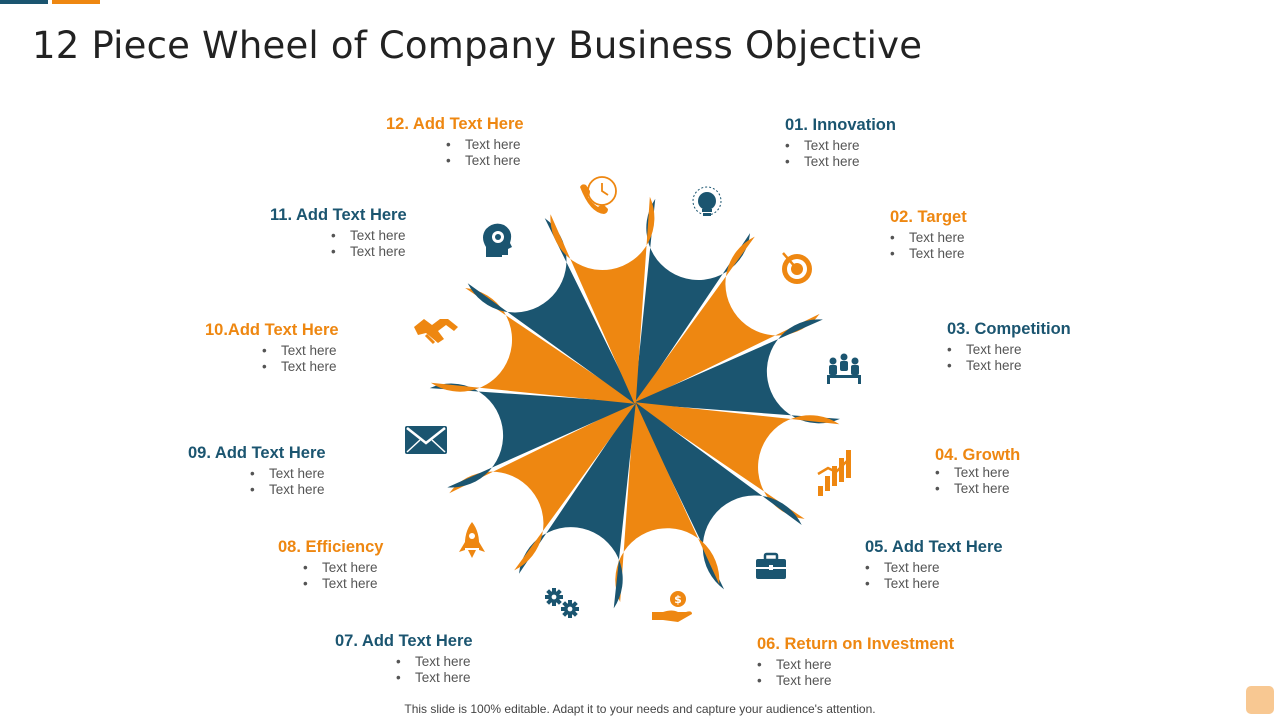  Describe the element at coordinates (840, 146) in the screenshot. I see `segment-01-bullet-1: Text here` at that location.